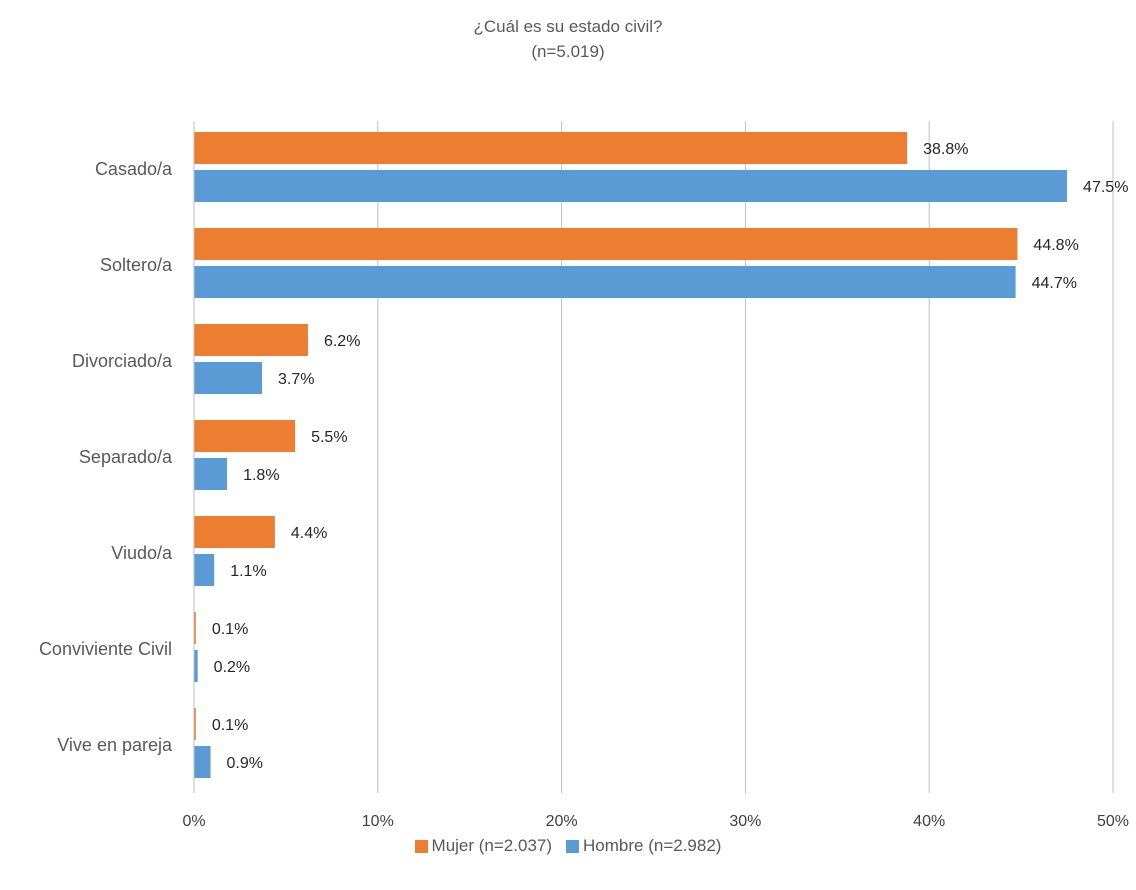 This screenshot has width=1136, height=890. I want to click on category-label: Divorciado/a, so click(122, 361).